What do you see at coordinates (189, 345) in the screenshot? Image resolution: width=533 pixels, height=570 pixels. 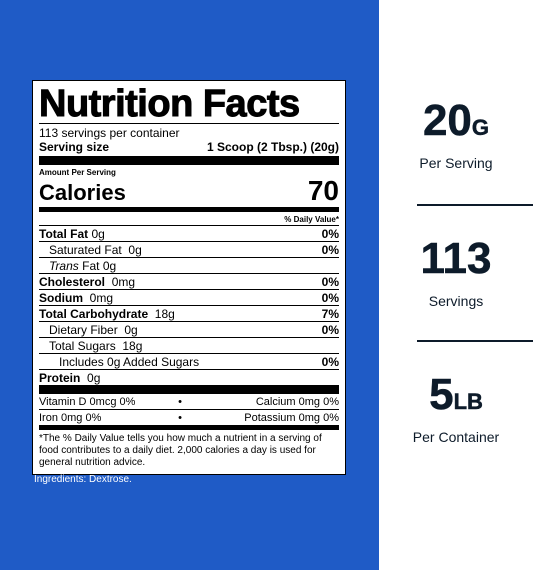 I see `nutrient-row-total-sugars: Total Sugars 18g` at bounding box center [189, 345].